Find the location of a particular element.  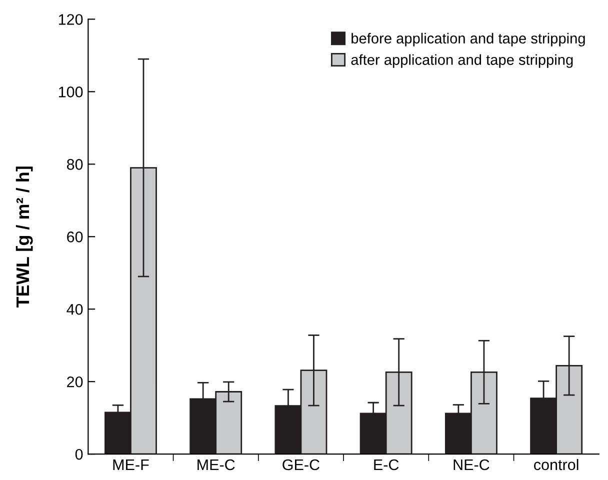

x-tick-label: ME-F is located at coordinates (131, 465).